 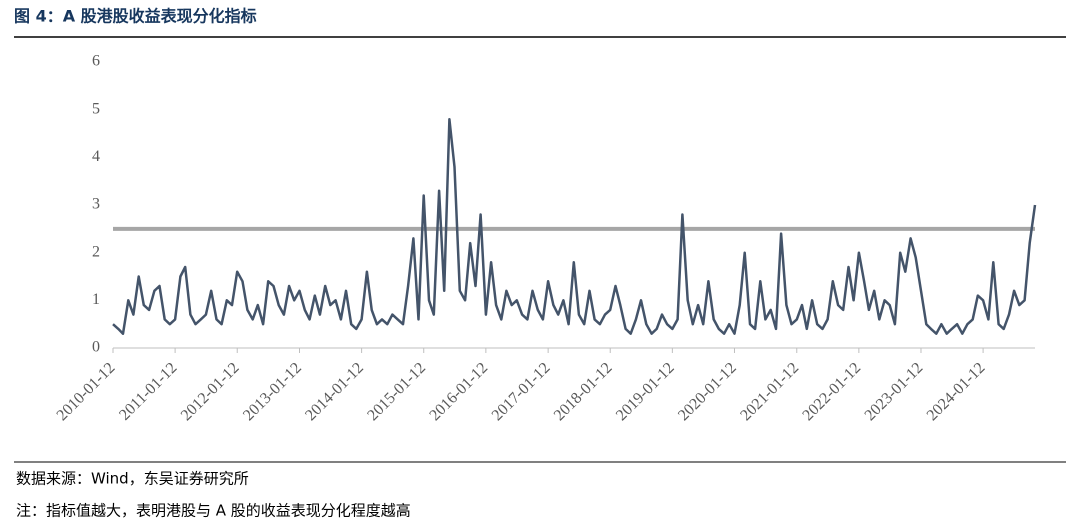 I want to click on note: 注：指标值越大，表明港股与 A 股的收益表现分化程度越高, so click(x=213, y=511).